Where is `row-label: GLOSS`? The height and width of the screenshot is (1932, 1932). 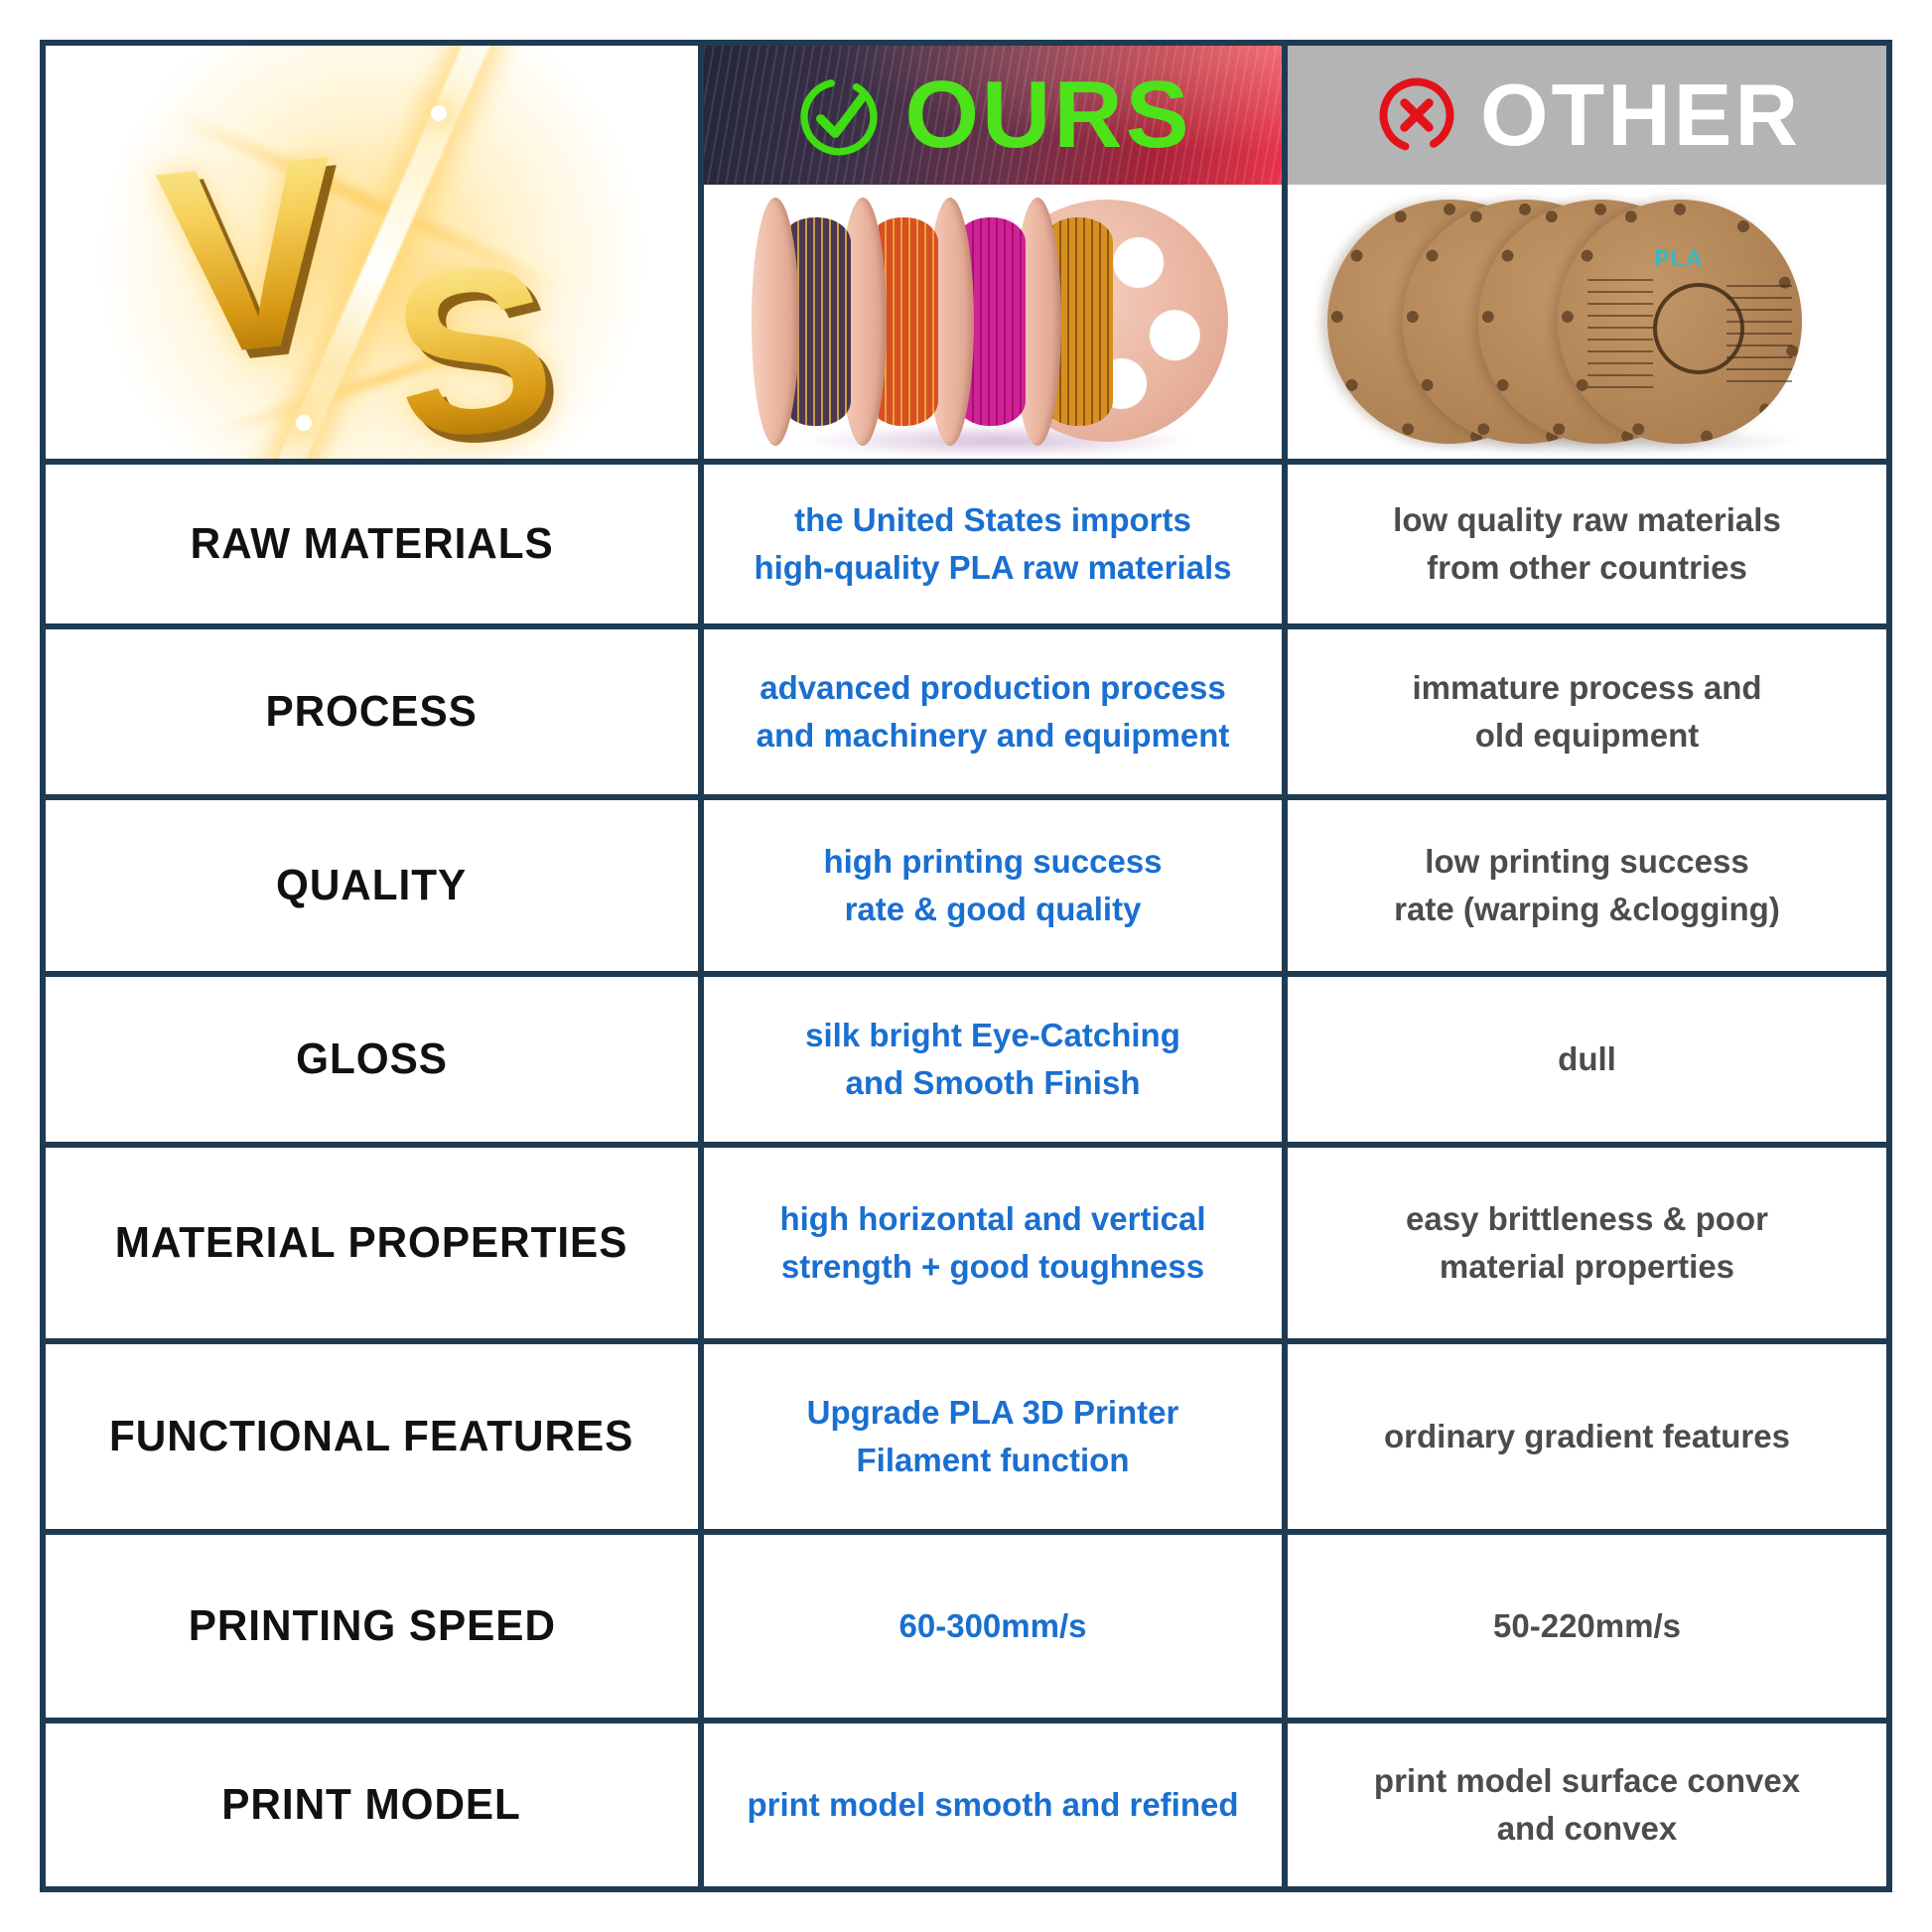
row-label: GLOSS is located at coordinates (372, 1059).